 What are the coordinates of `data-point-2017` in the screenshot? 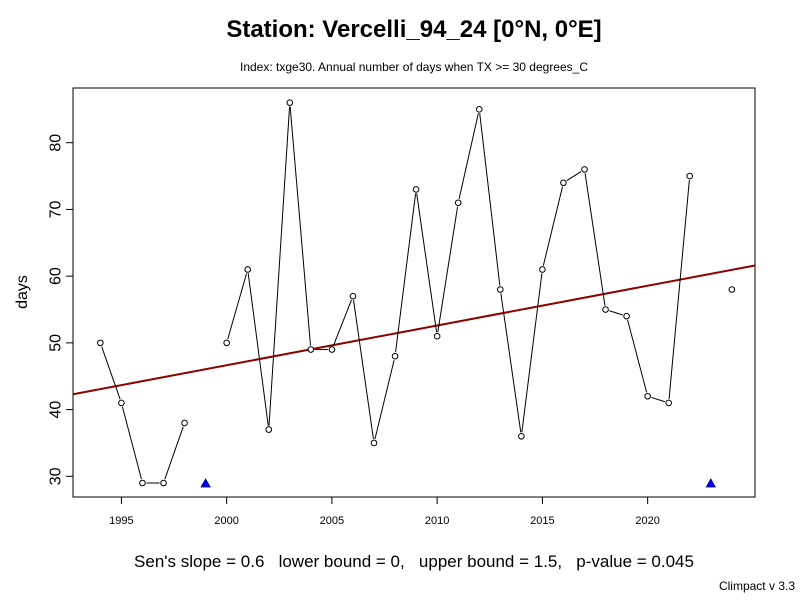 It's located at (584, 169).